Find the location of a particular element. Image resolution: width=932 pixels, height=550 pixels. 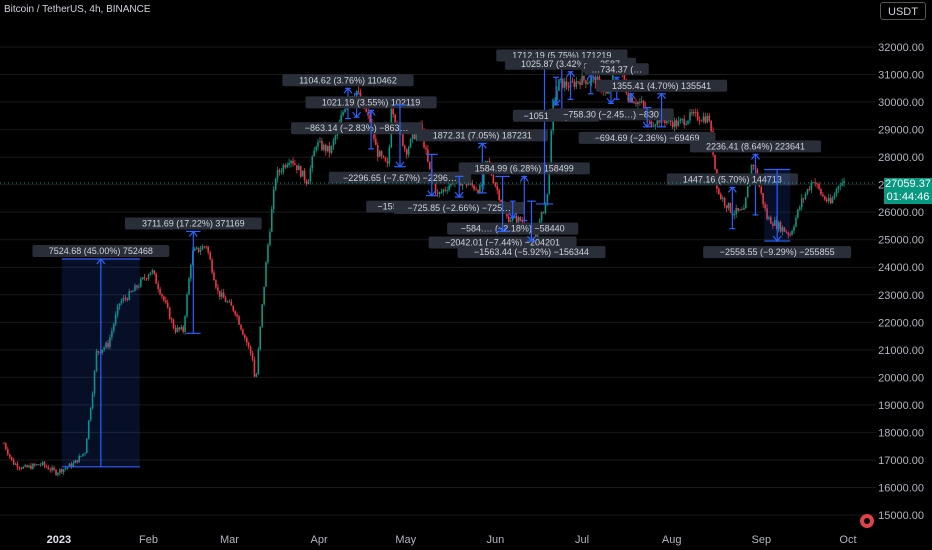

measure-label: −2042.01 (−7.44%) −204201 is located at coordinates (502, 242).